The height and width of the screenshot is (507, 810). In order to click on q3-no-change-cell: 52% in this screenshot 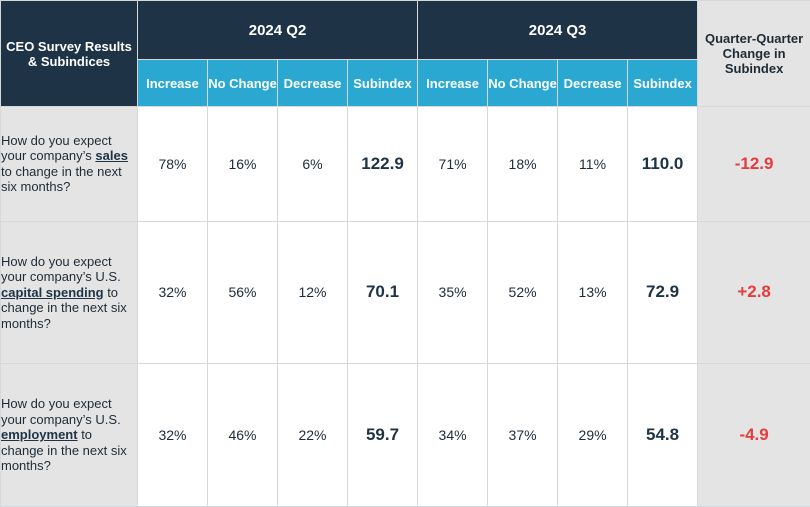, I will do `click(523, 292)`.